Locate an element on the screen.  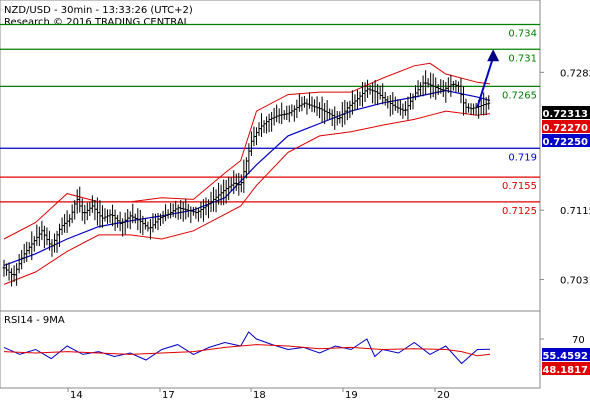
projection-arrow is located at coordinates (488, 78).